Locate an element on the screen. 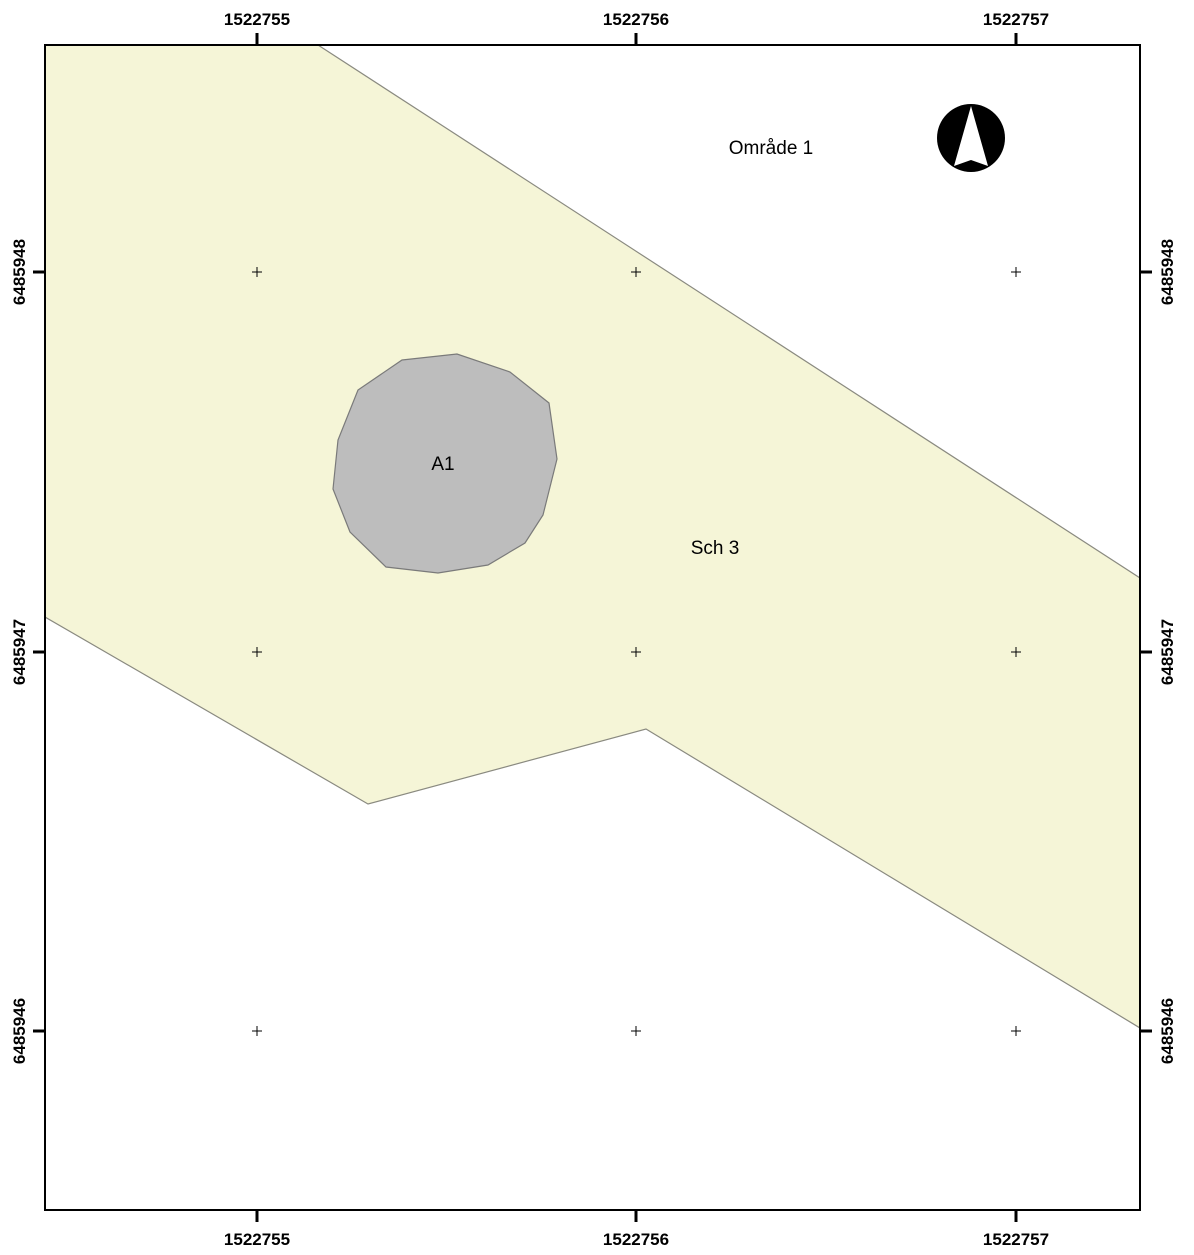  north-arrow-icon is located at coordinates (971, 138).